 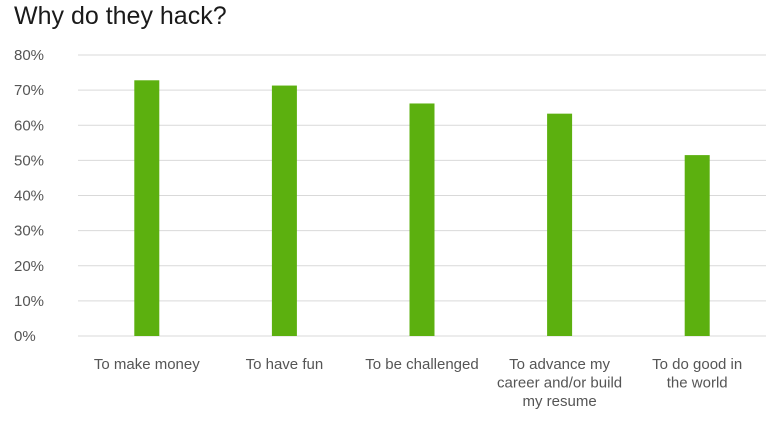 I want to click on chart-title: Why do they hack?, so click(x=120, y=16).